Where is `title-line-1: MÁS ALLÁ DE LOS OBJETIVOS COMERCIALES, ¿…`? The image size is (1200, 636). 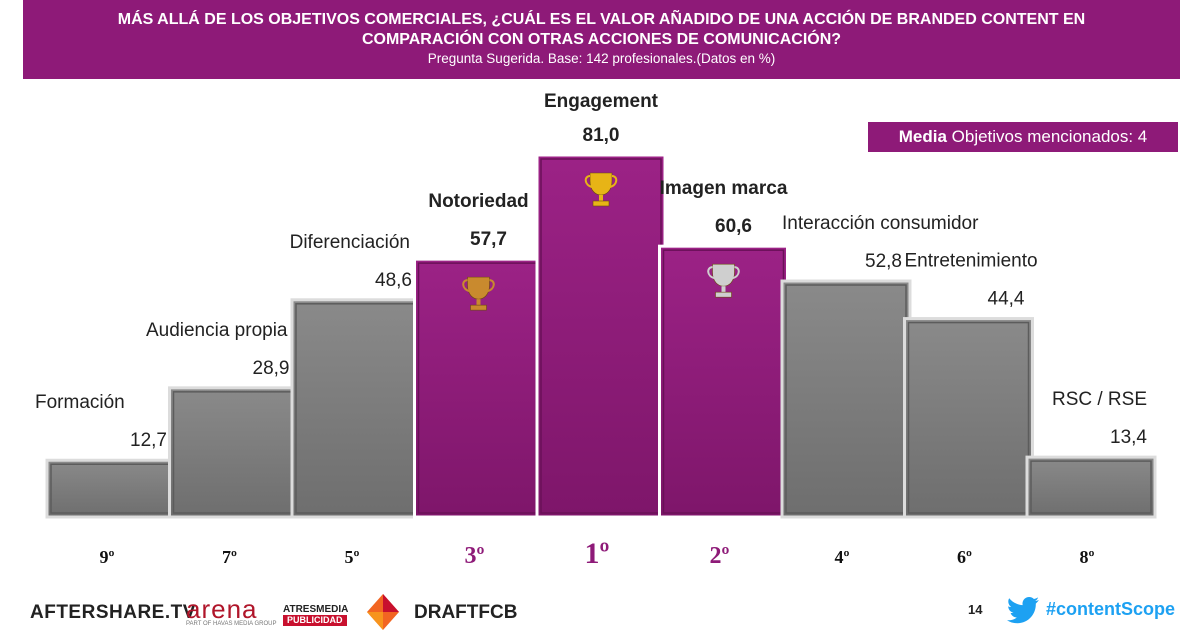 title-line-1: MÁS ALLÁ DE LOS OBJETIVOS COMERCIALES, ¿… is located at coordinates (601, 19).